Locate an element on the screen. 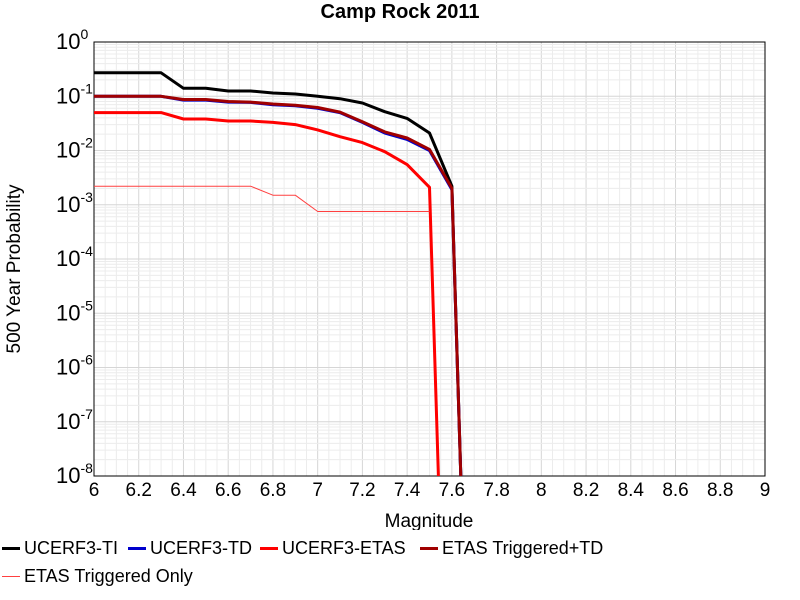 The height and width of the screenshot is (600, 800). legend-label-ucerf3-etas: UCERF3-ETAS is located at coordinates (344, 548).